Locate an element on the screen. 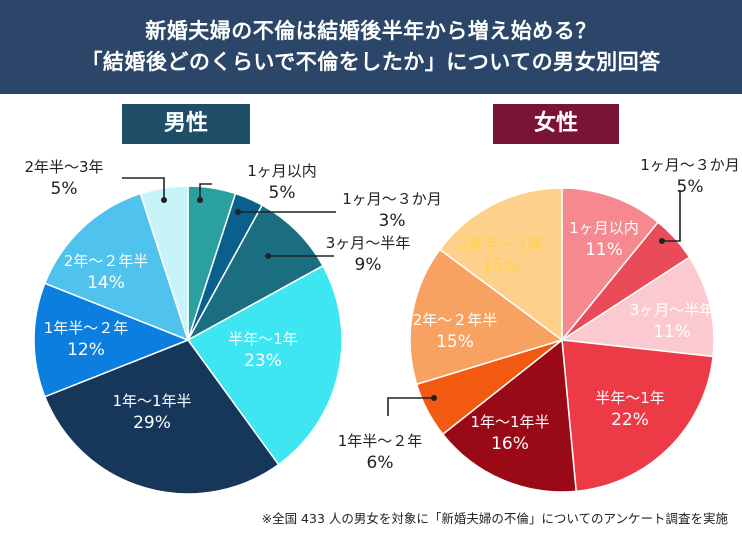 The image size is (742, 533). footnote: ※全国 433 人の男女を対象に「新婚夫婦の不倫」についてのアンケート調査を実施 is located at coordinates (494, 518).